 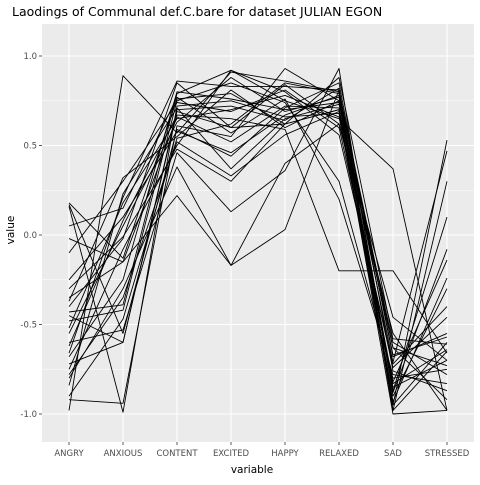 I want to click on x-tick-label: HAPPY, so click(x=285, y=454).